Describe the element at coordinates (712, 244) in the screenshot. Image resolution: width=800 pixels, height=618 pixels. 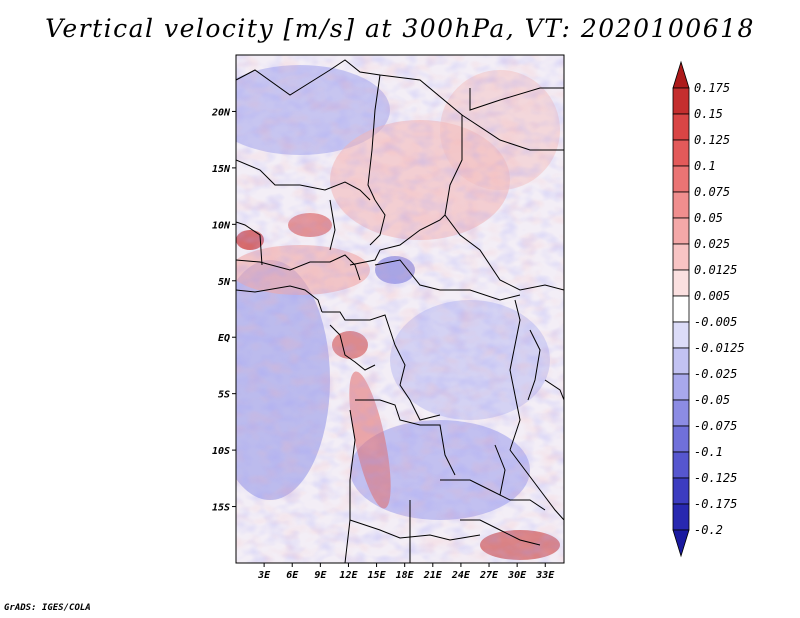
I see `colorbar-label: 0.025` at that location.